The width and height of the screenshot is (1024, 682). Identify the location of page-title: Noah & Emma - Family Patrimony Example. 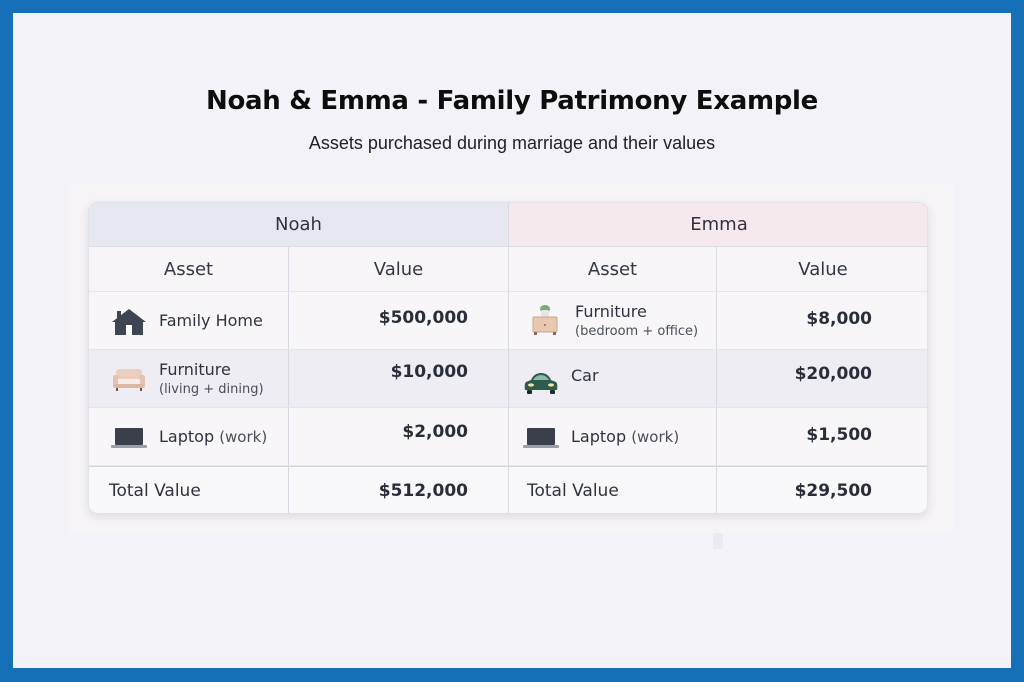
(512, 101).